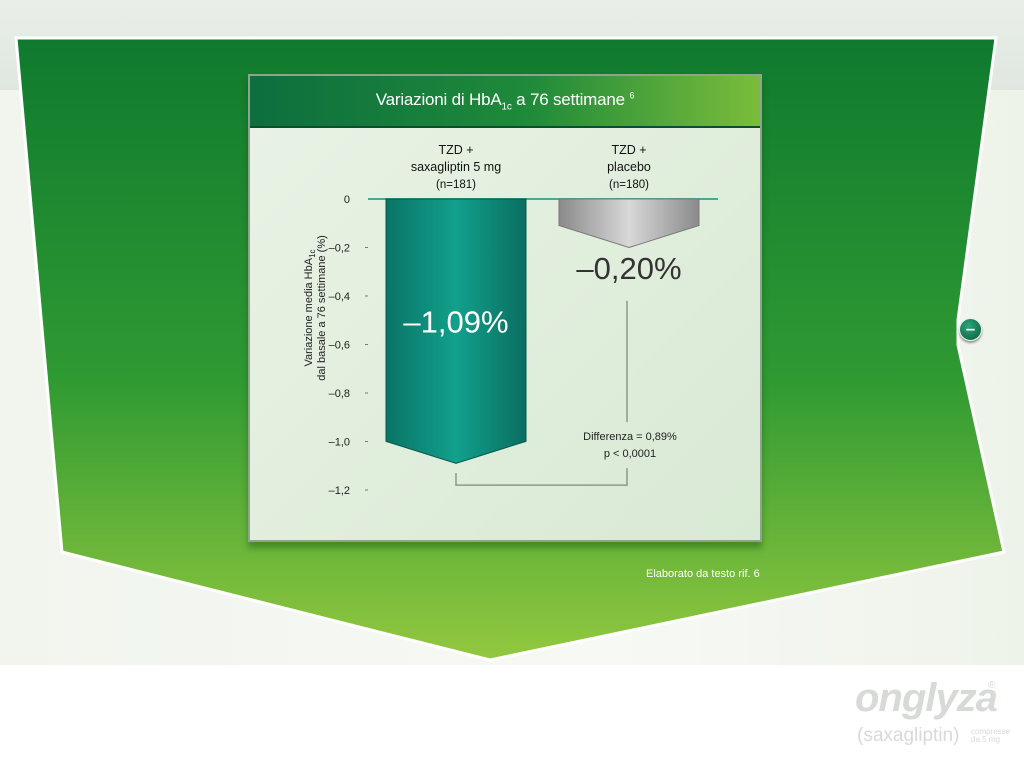  Describe the element at coordinates (630, 437) in the screenshot. I see `annotation-difference: Differenza = 0,89%` at that location.